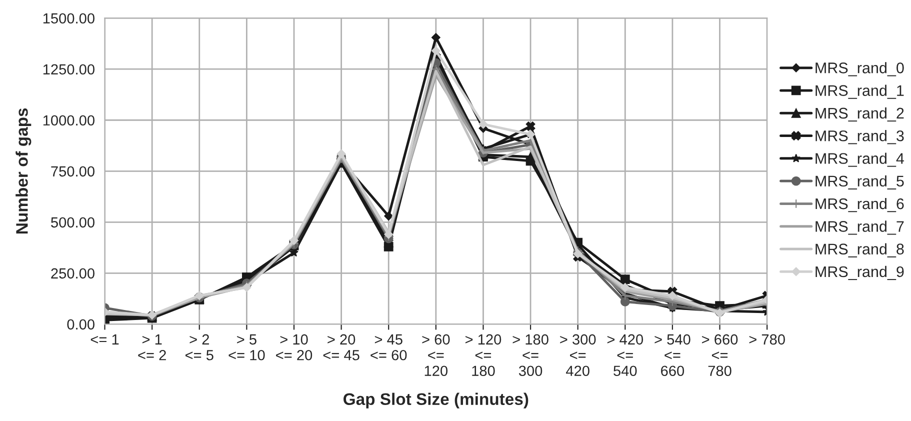 The height and width of the screenshot is (421, 911). Describe the element at coordinates (860, 137) in the screenshot. I see `legend-label: MRS_rand_3` at that location.